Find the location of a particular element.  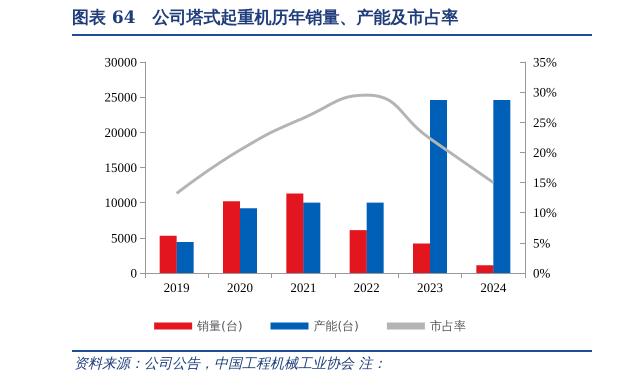

x-tick-label: 2023 is located at coordinates (430, 287).